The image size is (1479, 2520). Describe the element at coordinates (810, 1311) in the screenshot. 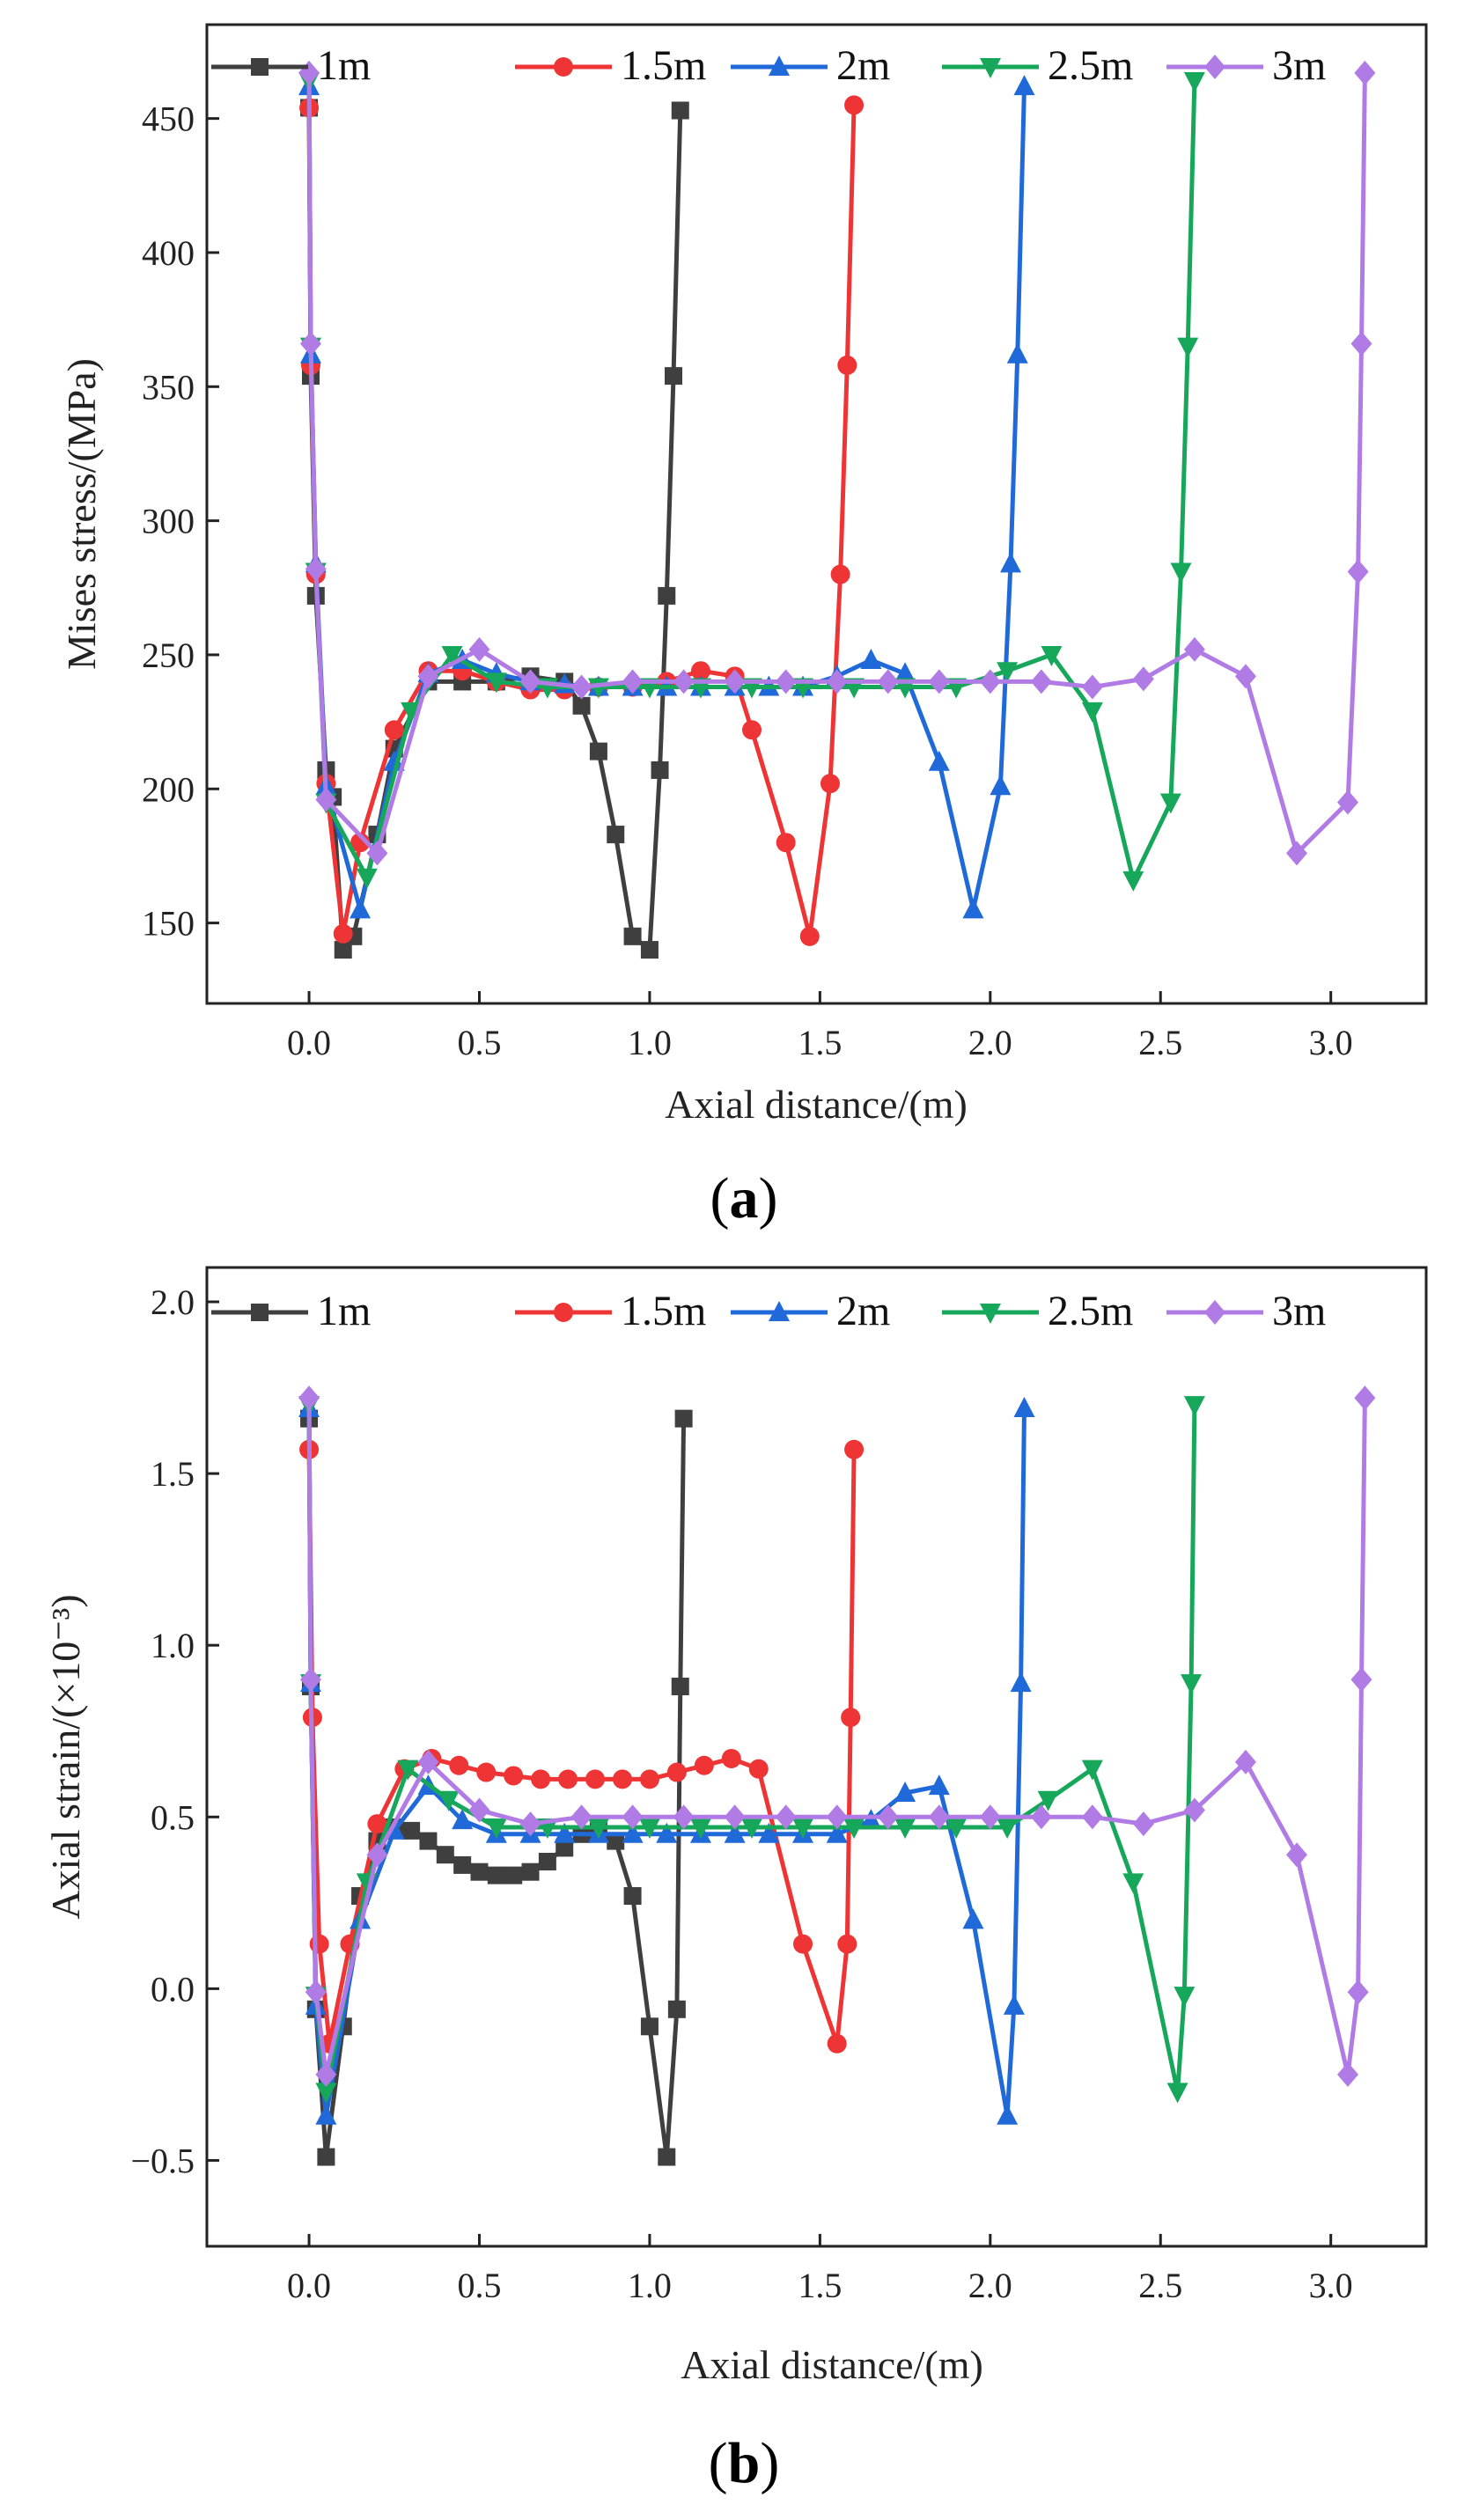

I see `legend-item: 2m` at that location.